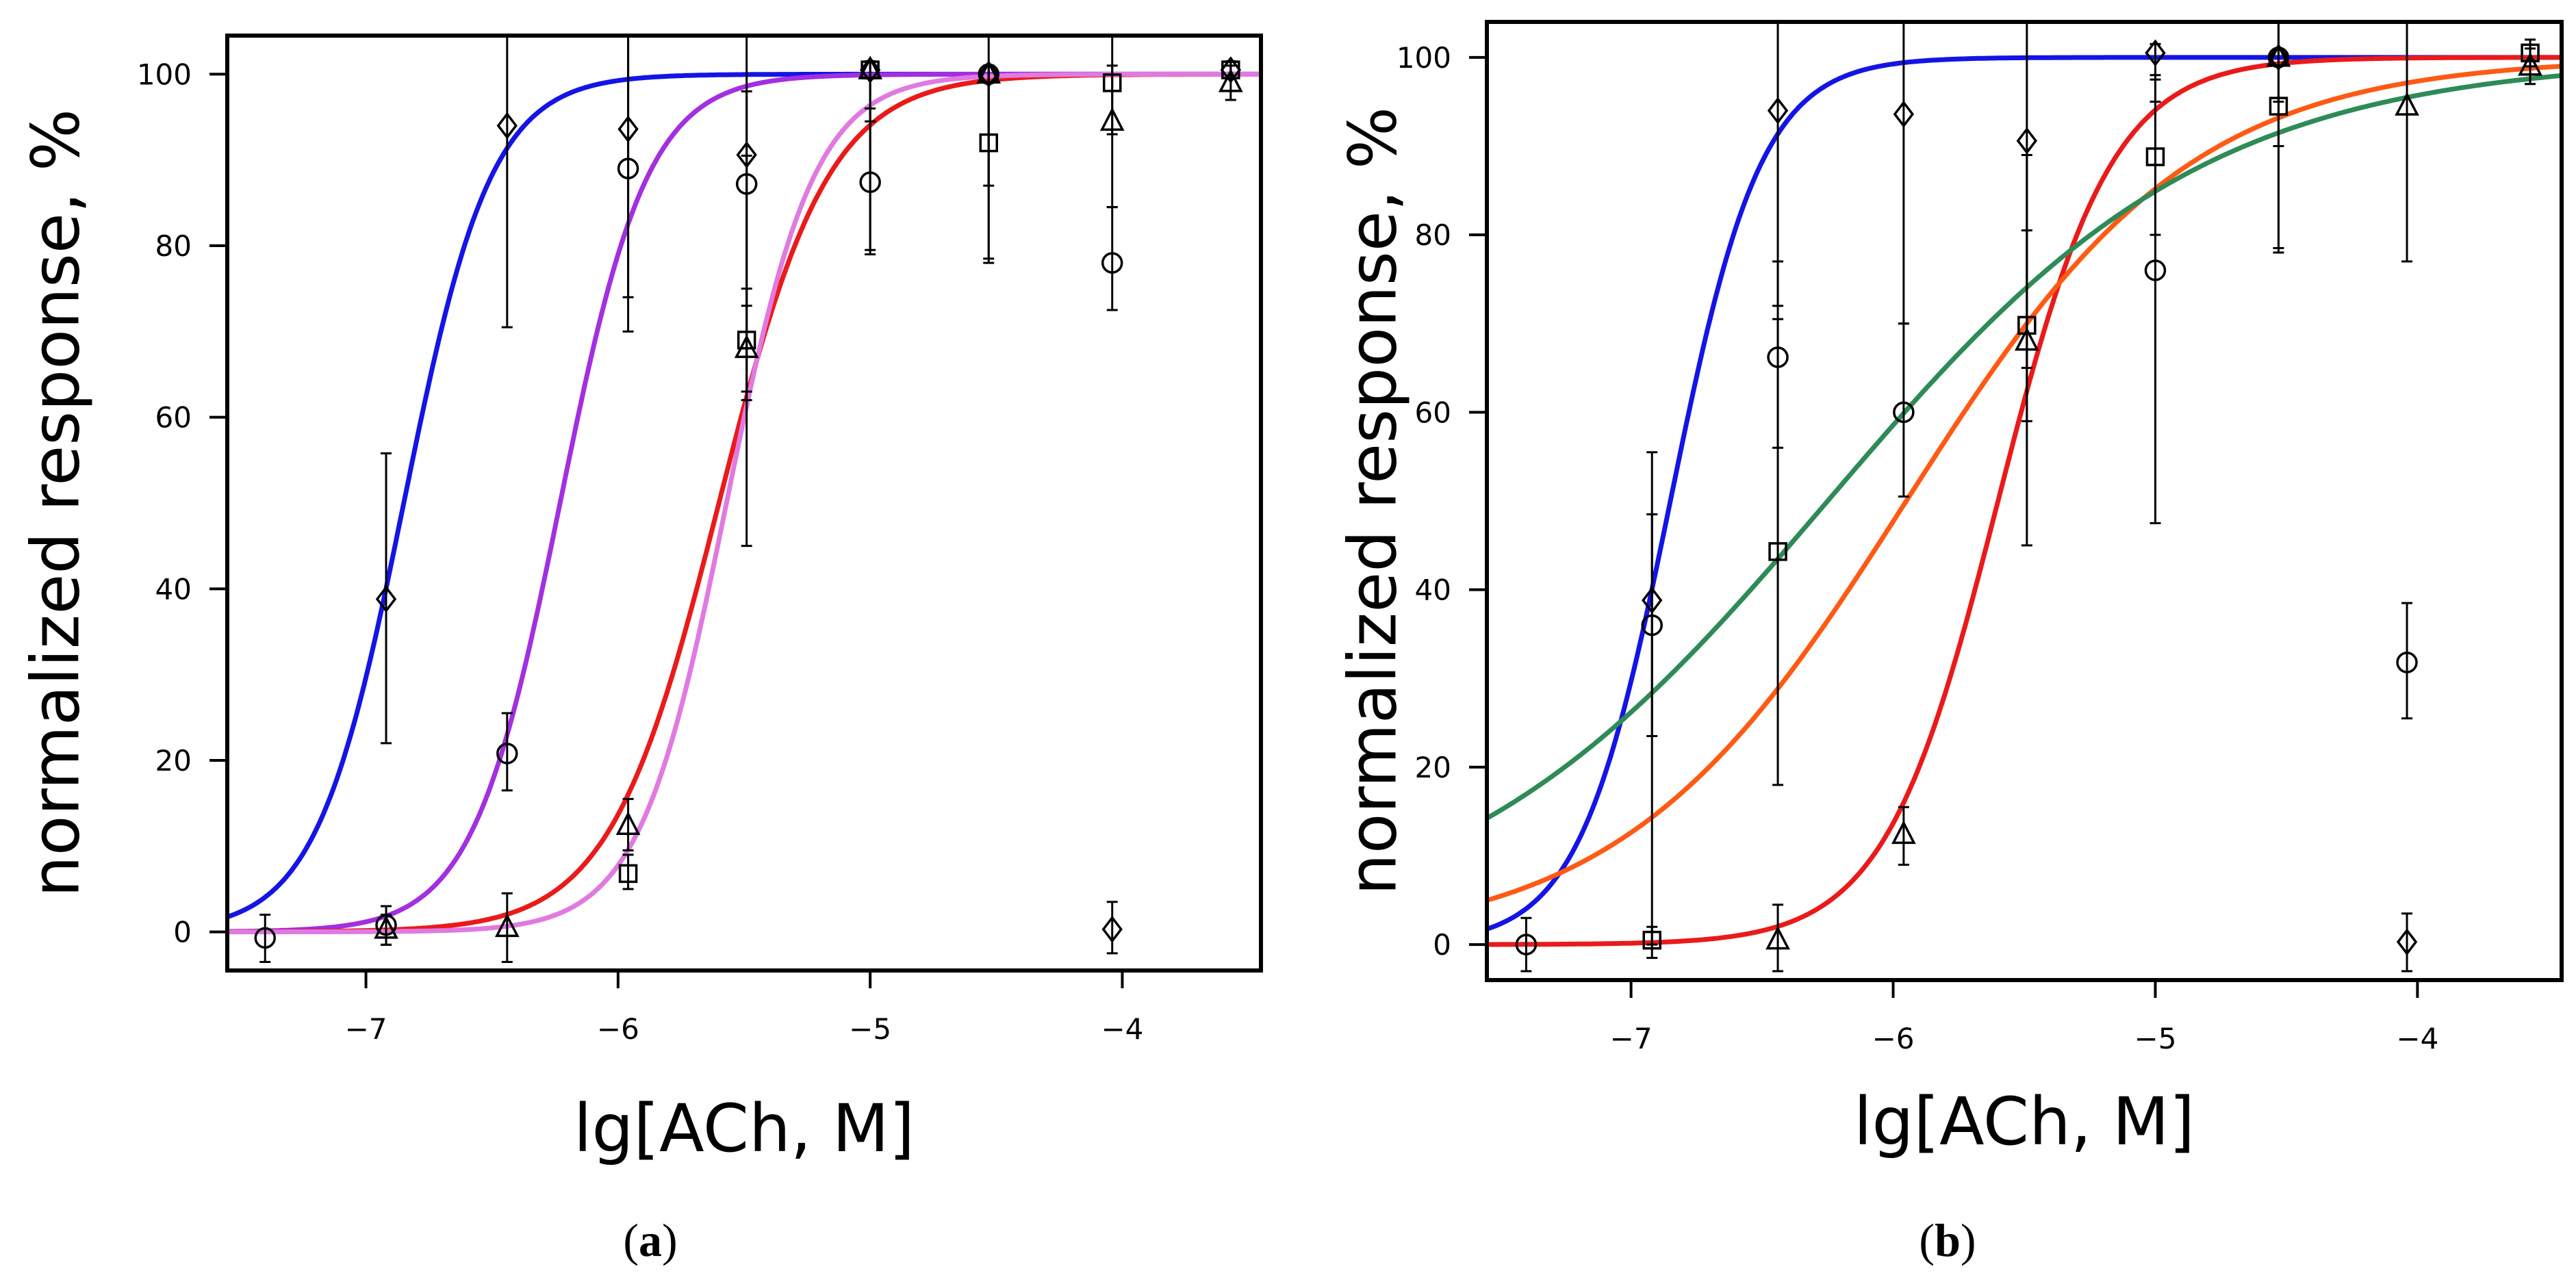 The image size is (2576, 1286). Describe the element at coordinates (1433, 235) in the screenshot. I see `panel-b-y-tick-label: 80` at that location.